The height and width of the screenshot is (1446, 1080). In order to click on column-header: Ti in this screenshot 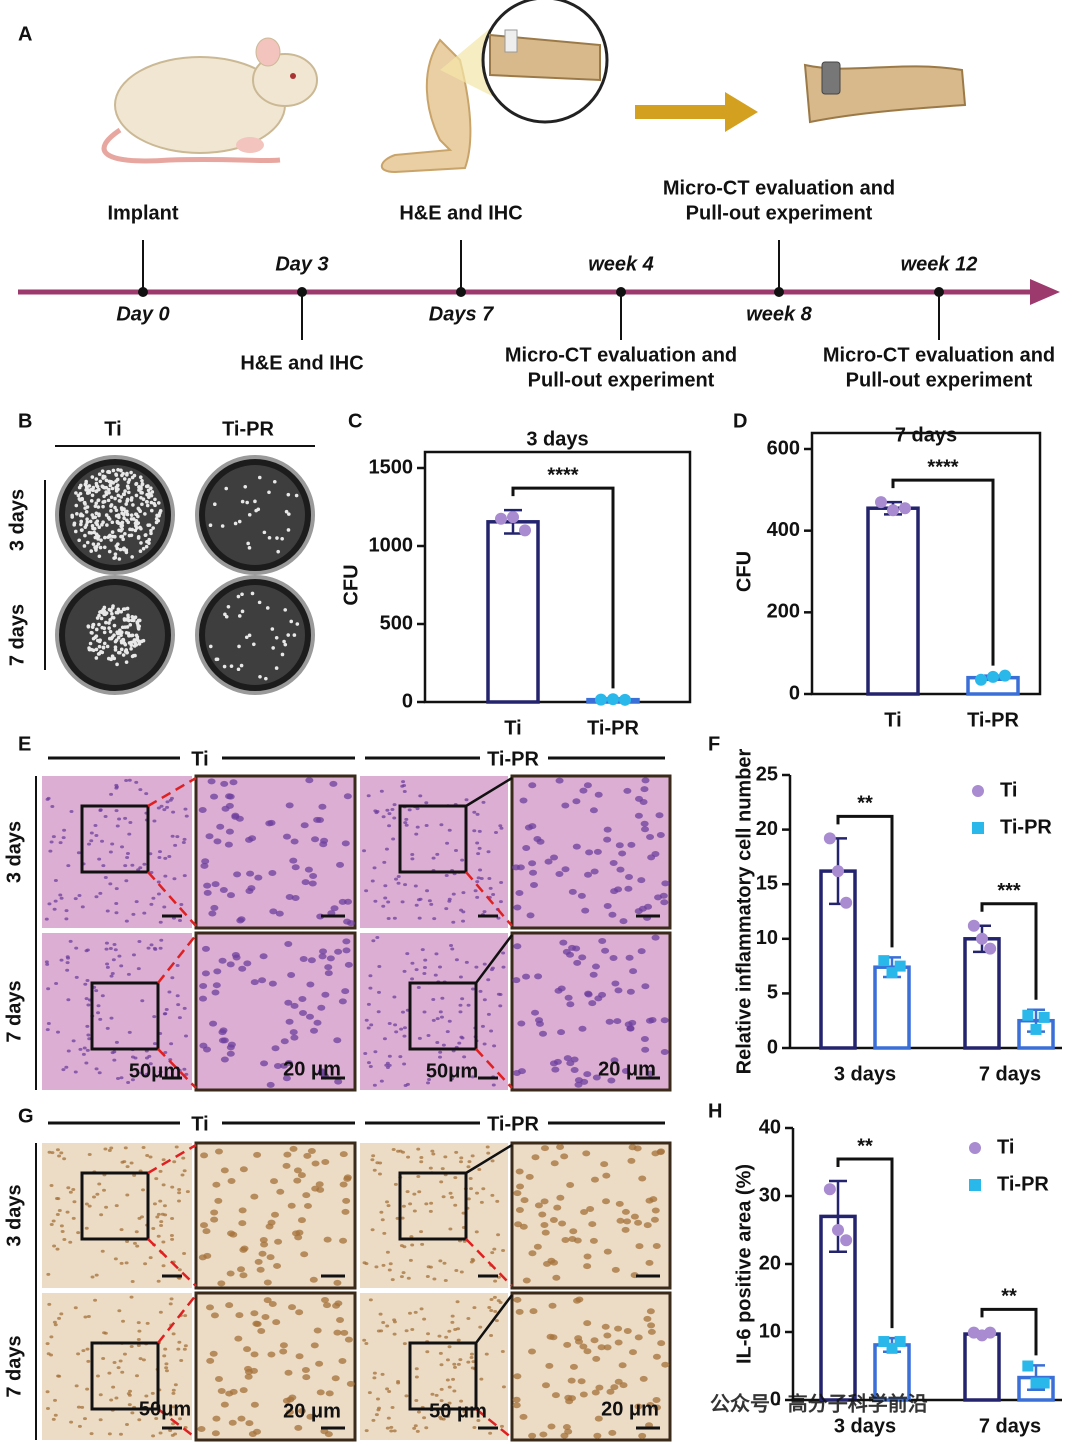, I will do `click(199, 759)`.